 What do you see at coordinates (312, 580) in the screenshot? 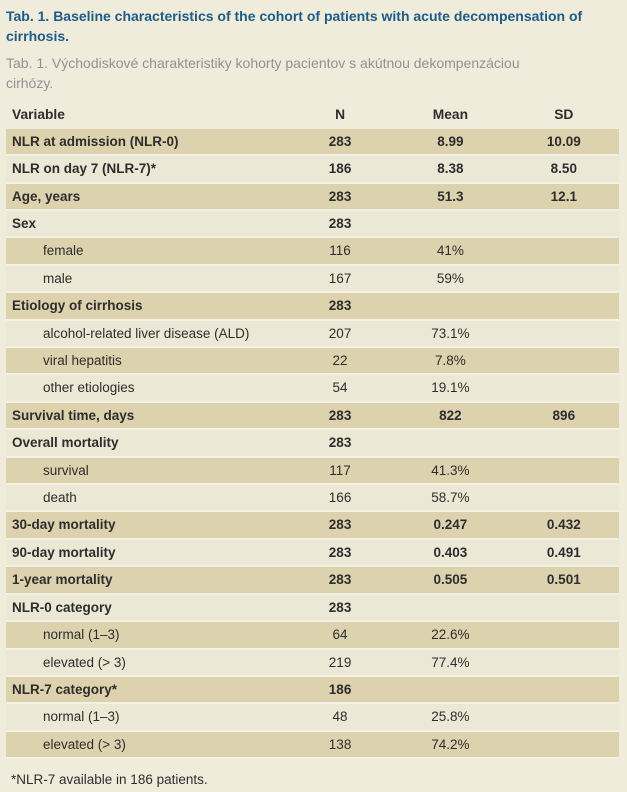
I see `table-row: 1-year mortality 283 0.505 0.501` at bounding box center [312, 580].